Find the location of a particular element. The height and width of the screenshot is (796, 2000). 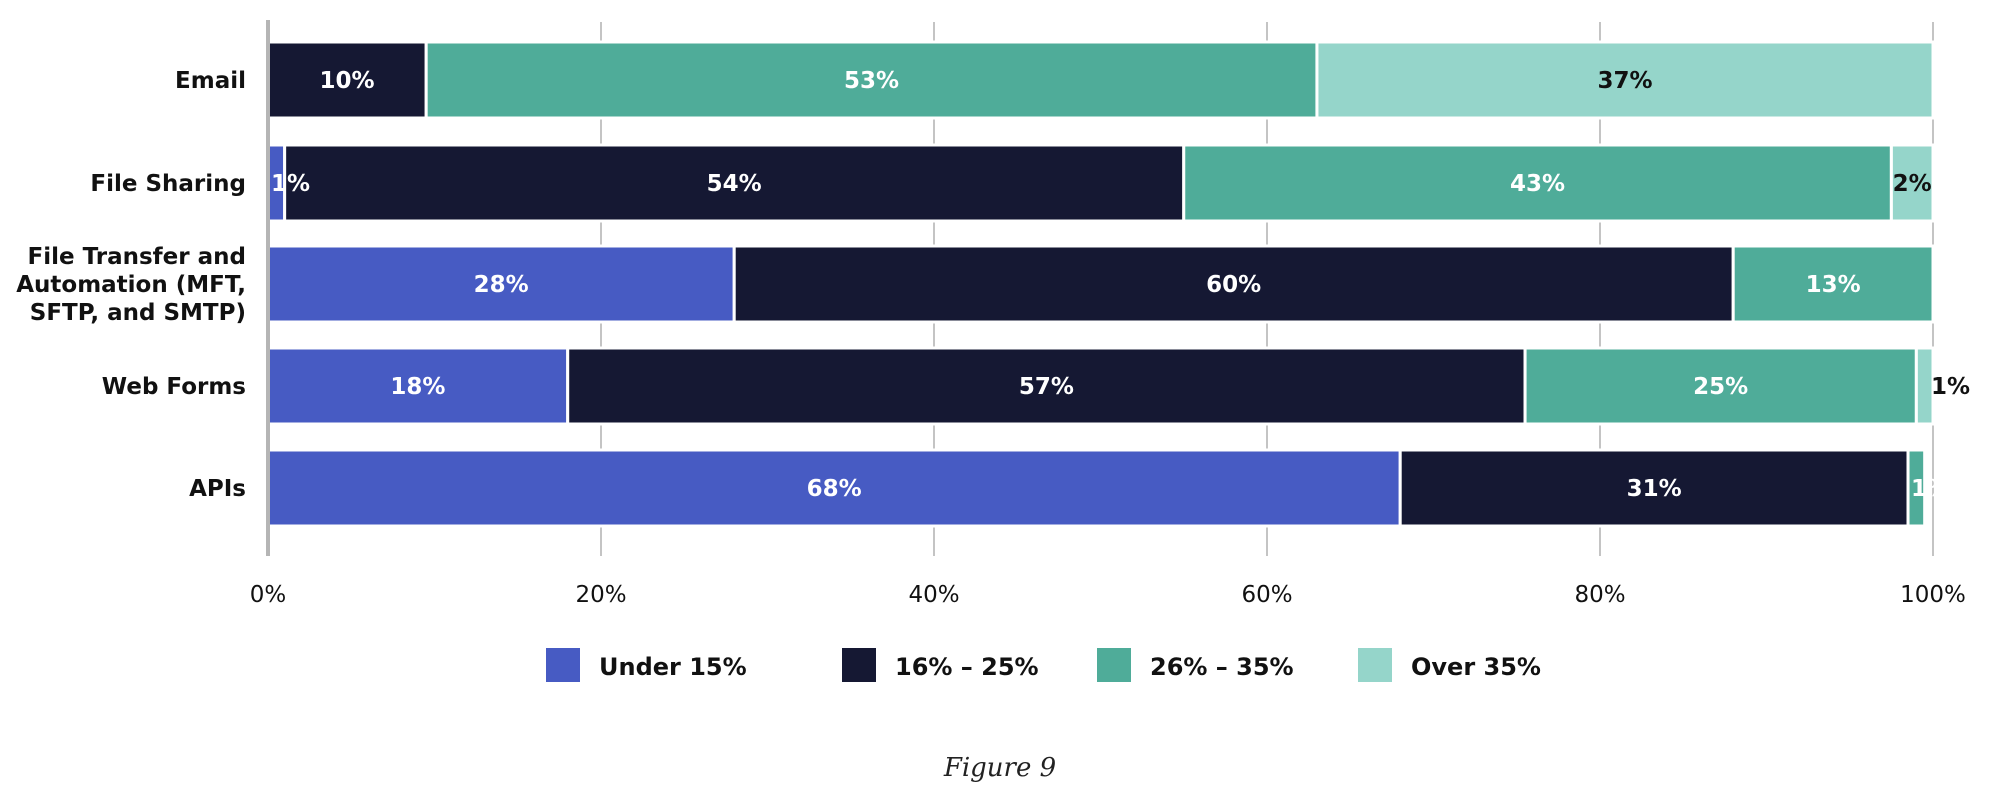

data-label: 28% is located at coordinates (501, 285).